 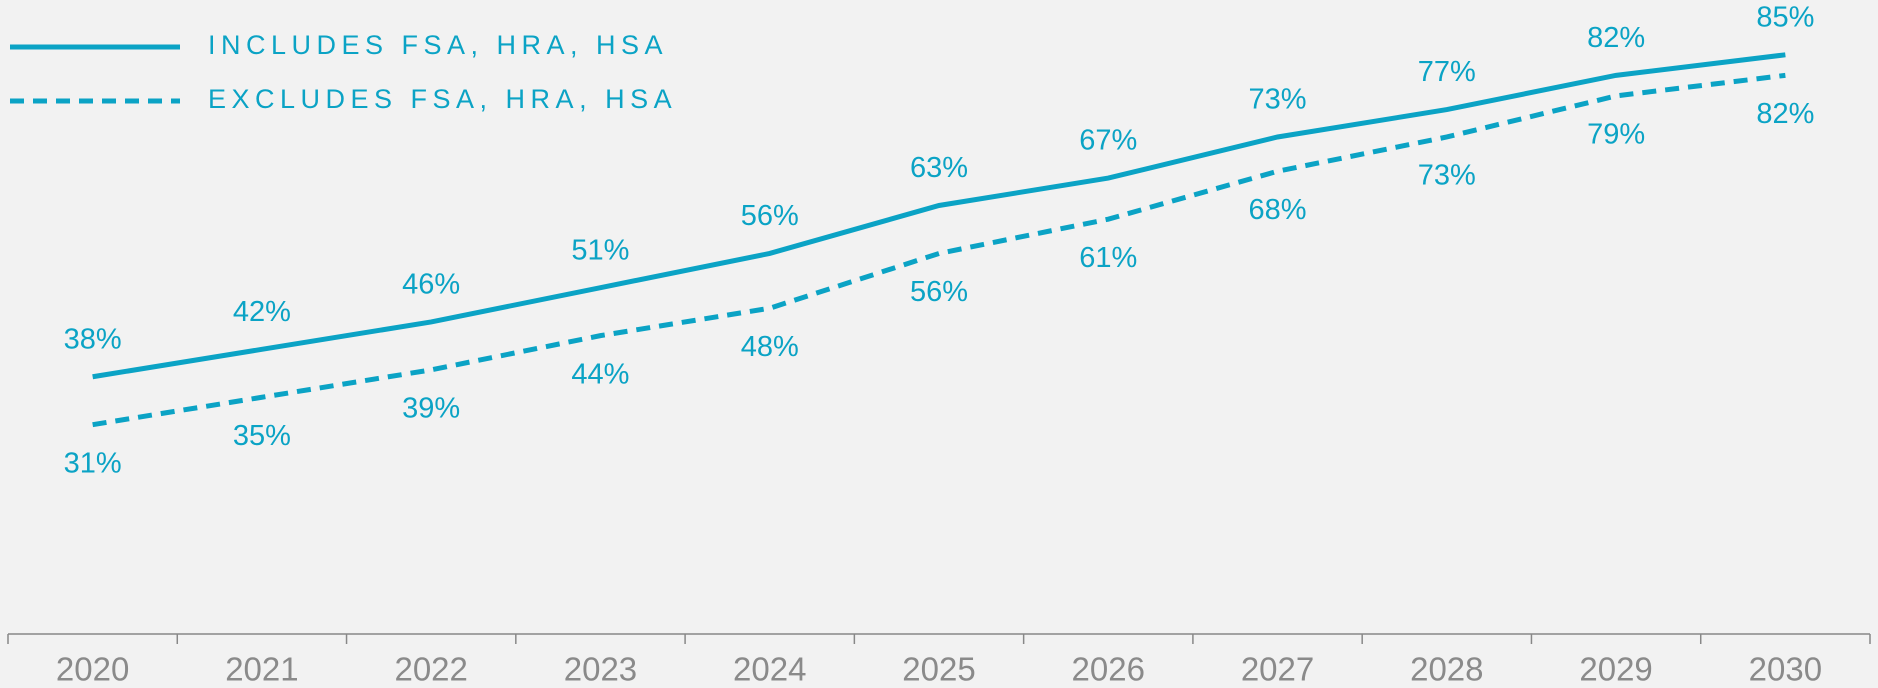 What do you see at coordinates (93, 463) in the screenshot?
I see `data-label: 31%` at bounding box center [93, 463].